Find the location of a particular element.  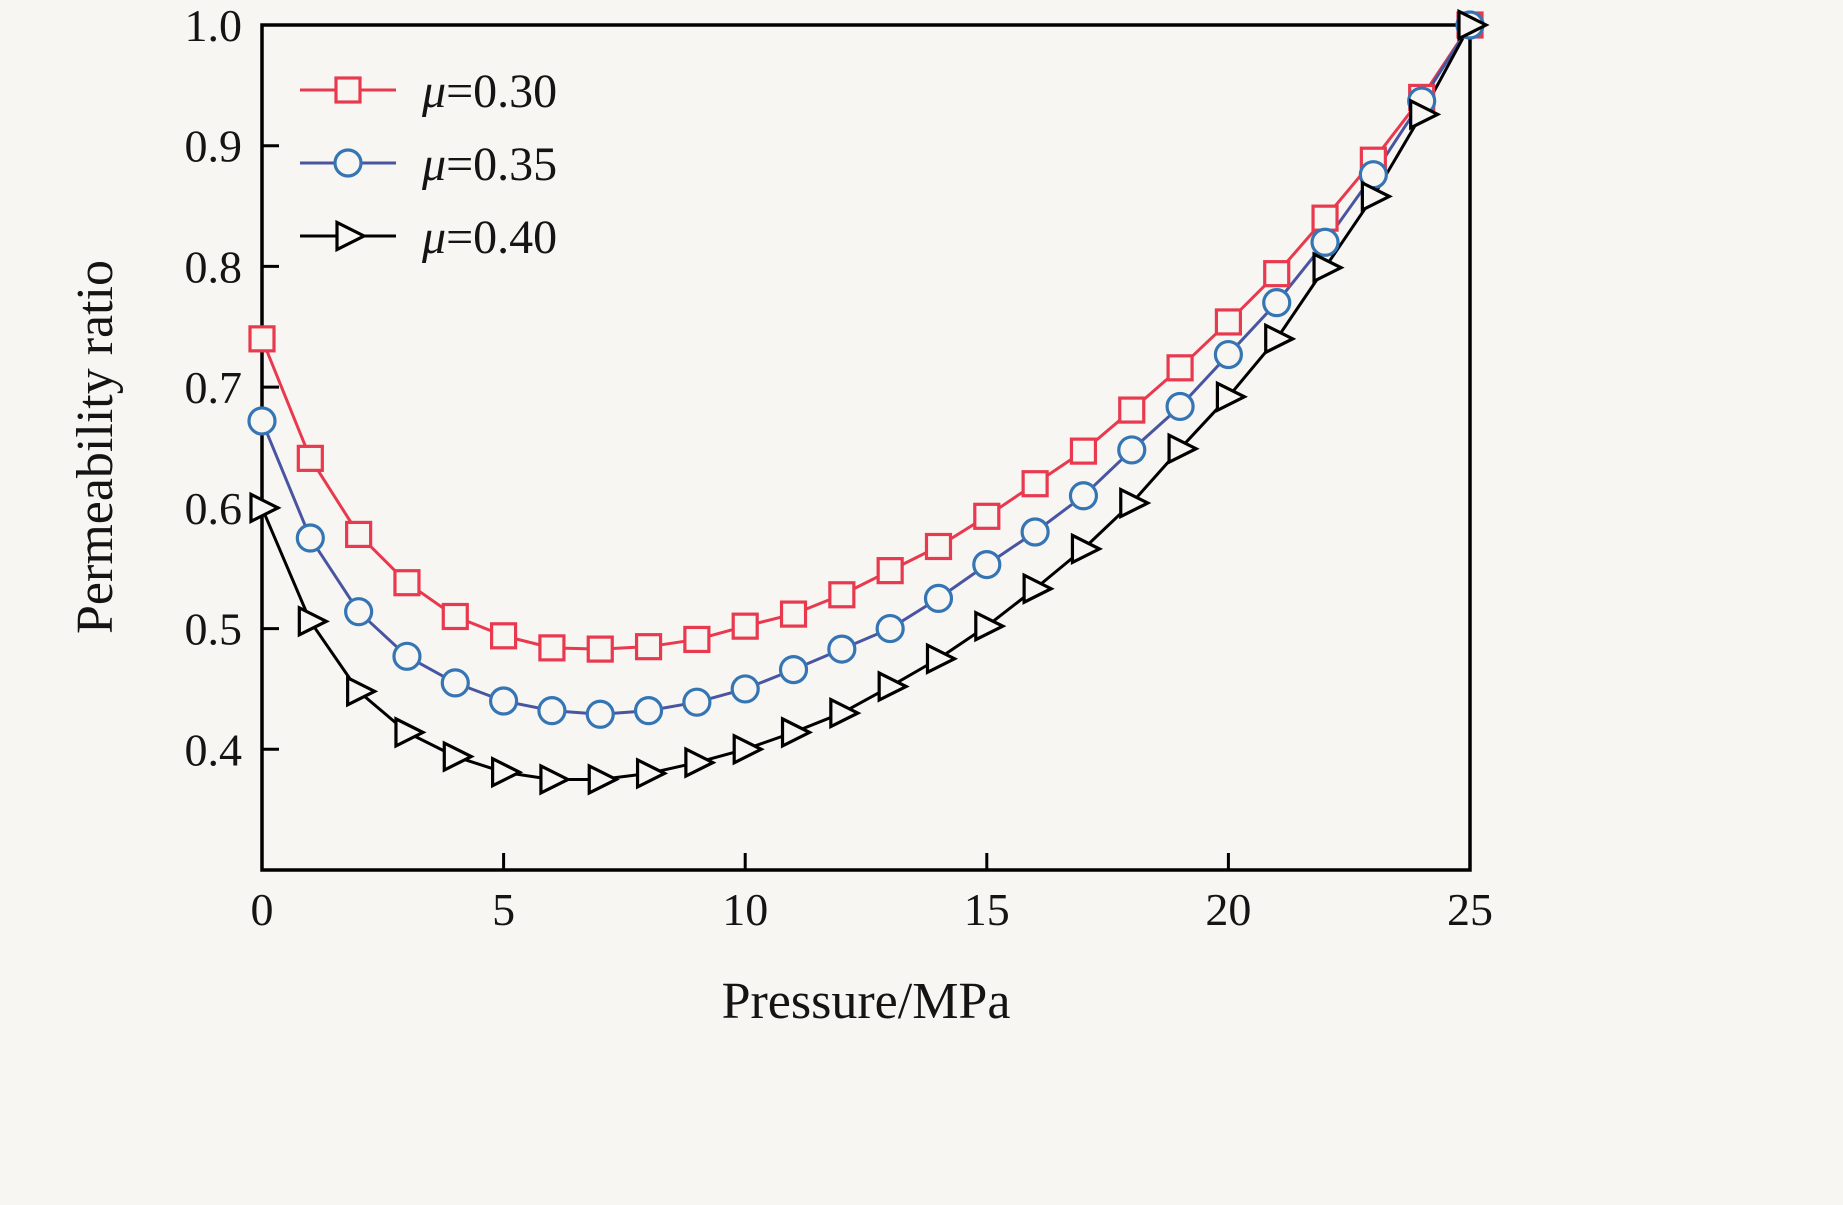

legend-marker-mu-0.35 is located at coordinates (348, 163).